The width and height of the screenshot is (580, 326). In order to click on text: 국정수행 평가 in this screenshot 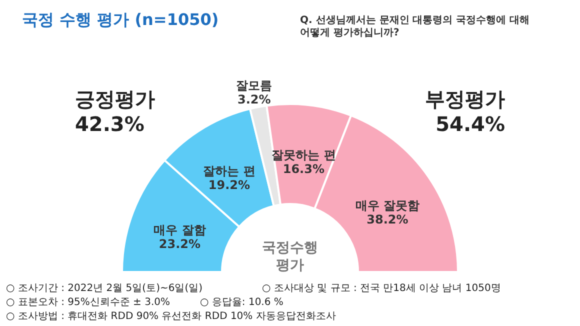, I will do `click(290, 257)`.